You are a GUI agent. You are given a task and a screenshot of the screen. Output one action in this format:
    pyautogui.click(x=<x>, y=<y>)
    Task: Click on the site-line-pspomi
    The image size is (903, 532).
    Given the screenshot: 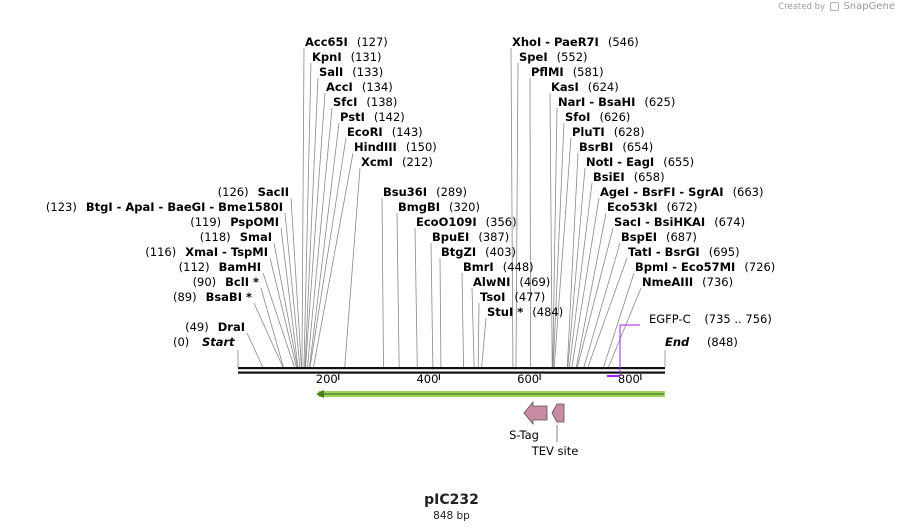 What is the action you would take?
    pyautogui.click(x=289, y=297)
    